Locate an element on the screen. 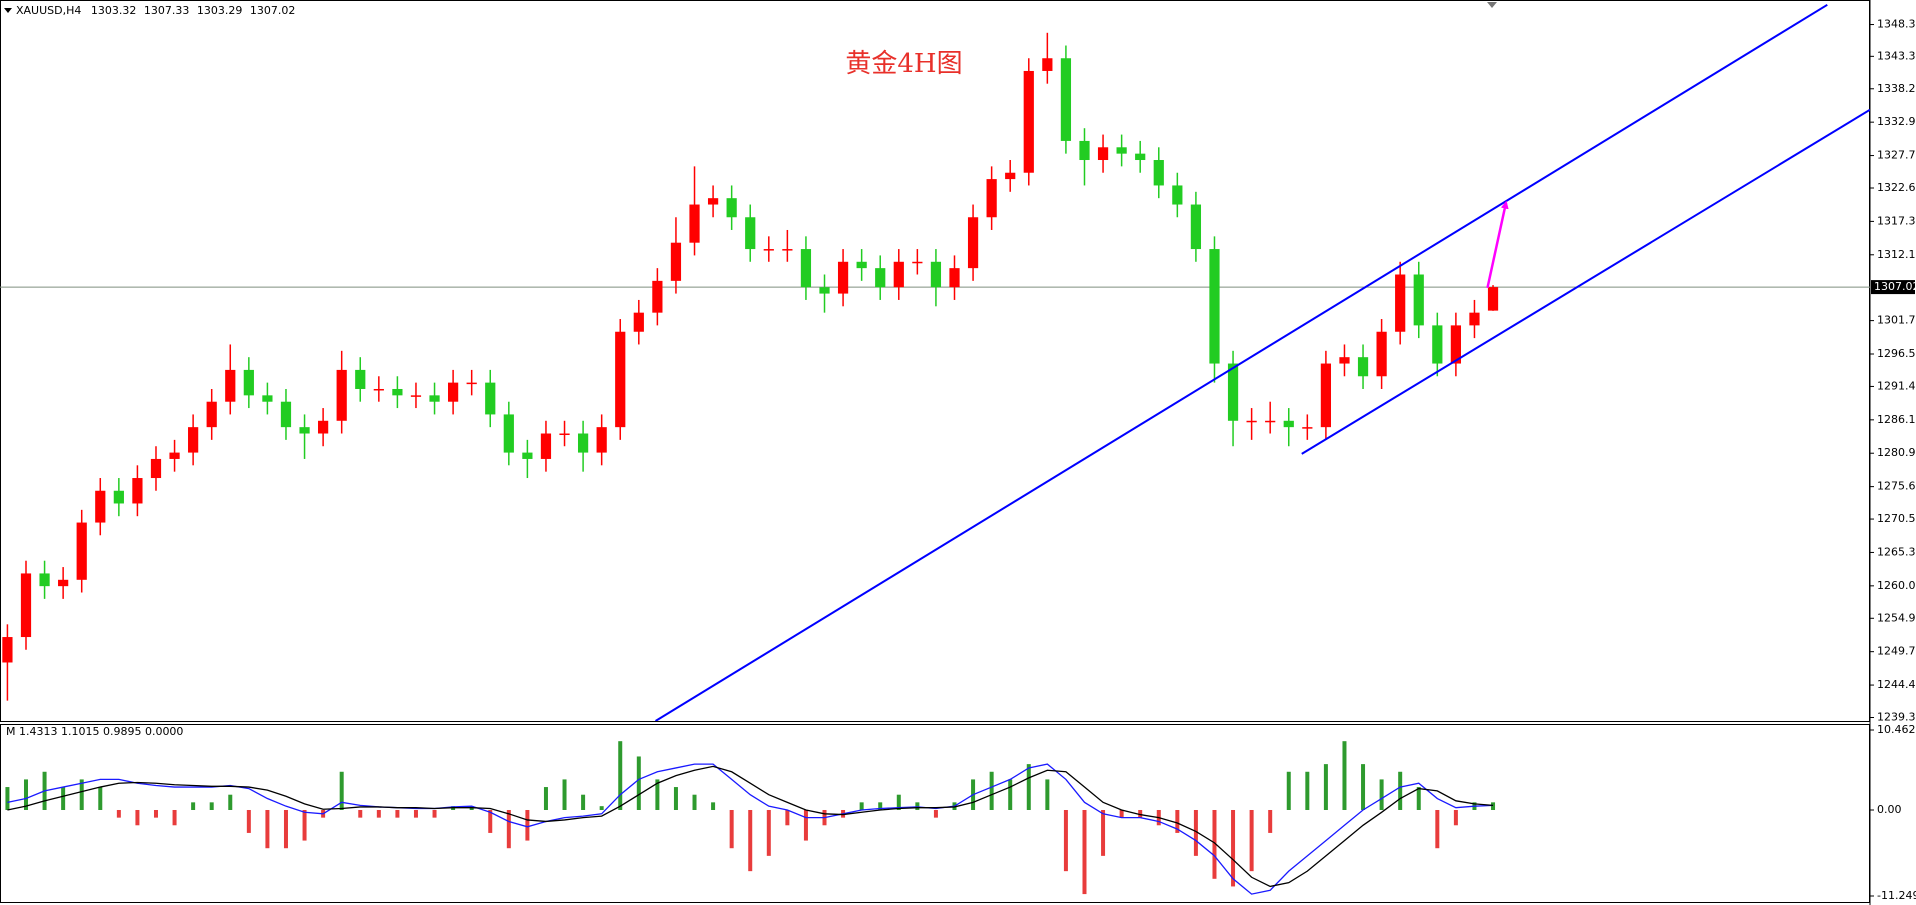 Image resolution: width=1916 pixels, height=905 pixels. symbol-menu is located at coordinates (8, 10).